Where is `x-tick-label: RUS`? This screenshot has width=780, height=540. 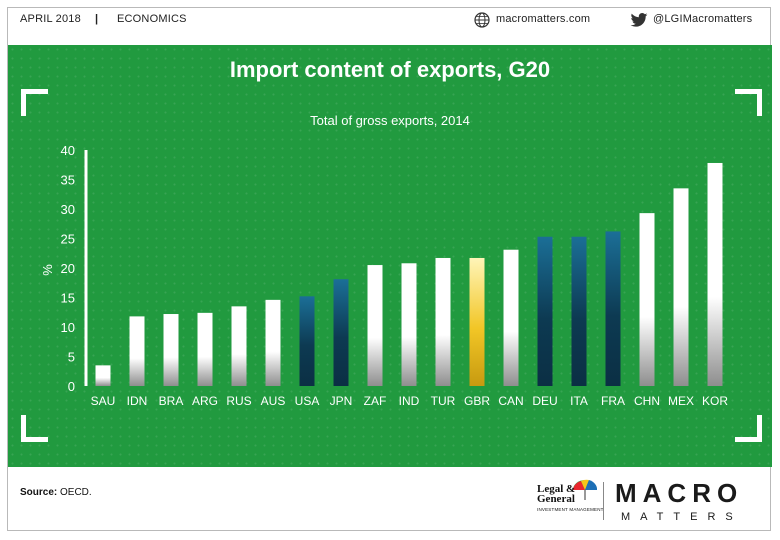 x-tick-label: RUS is located at coordinates (238, 401).